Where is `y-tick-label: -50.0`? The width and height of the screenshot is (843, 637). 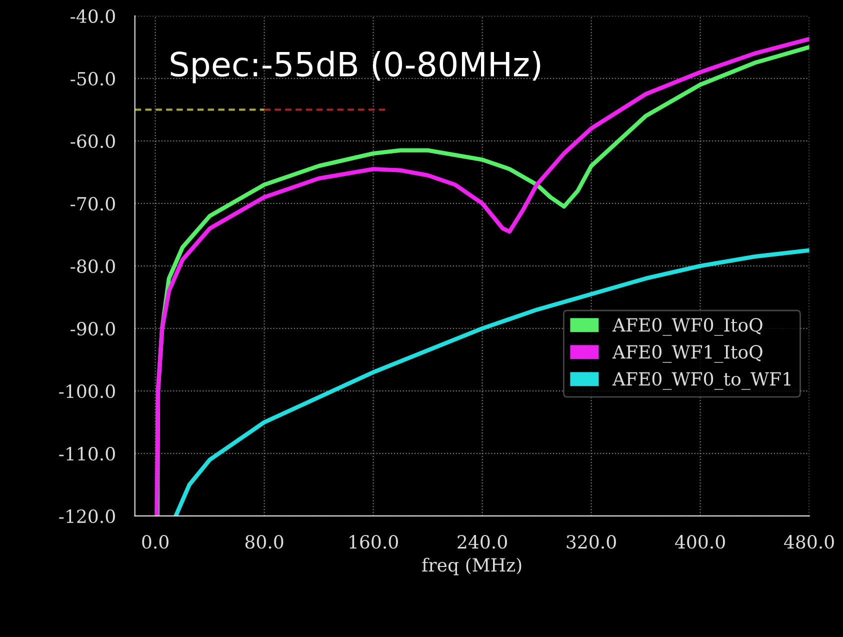 y-tick-label: -50.0 is located at coordinates (92, 79).